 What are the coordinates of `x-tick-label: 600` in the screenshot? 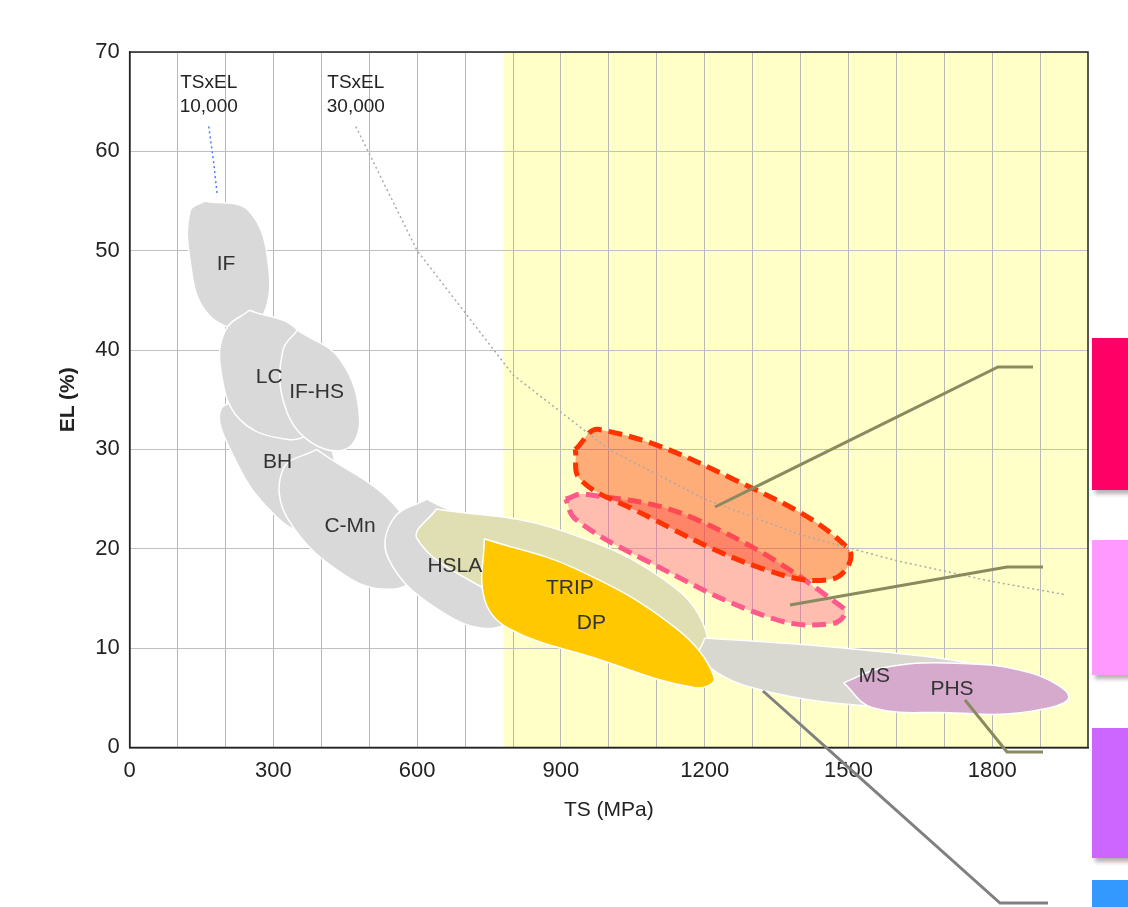 It's located at (417, 769).